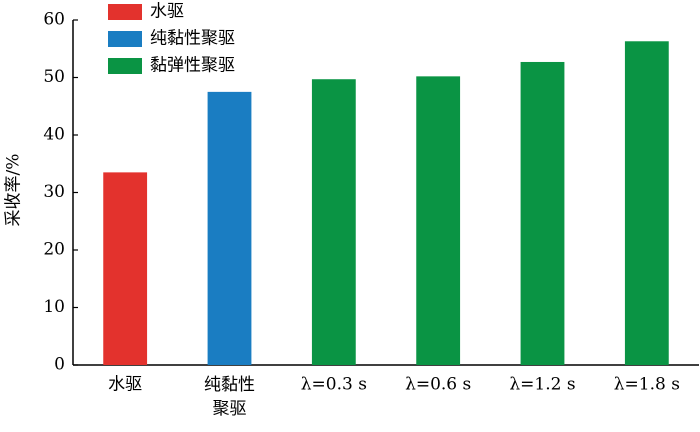 The image size is (700, 432). Describe the element at coordinates (125, 385) in the screenshot. I see `x-tick-label: 水驱` at that location.